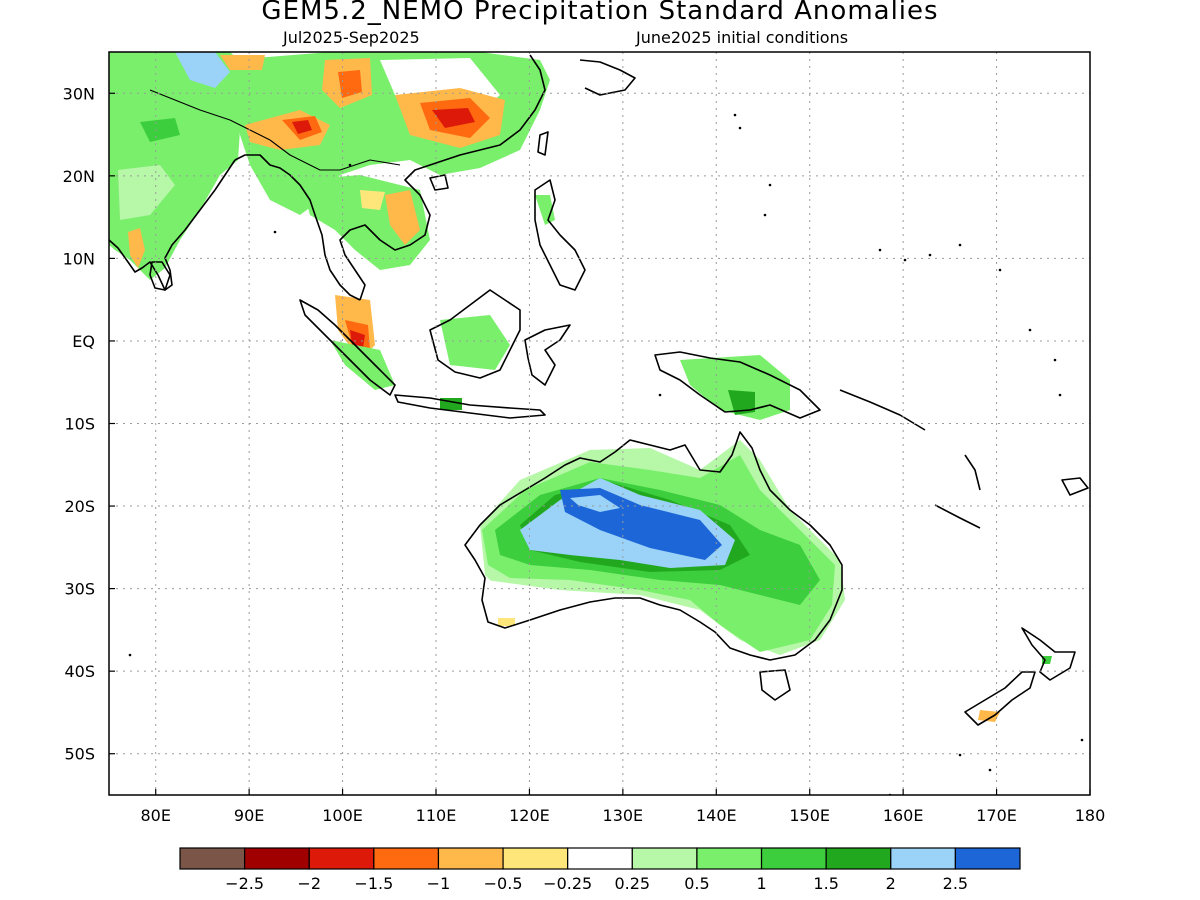 This screenshot has height=900, width=1200. What do you see at coordinates (342, 815) in the screenshot?
I see `lon-tick-label: 100E` at bounding box center [342, 815].